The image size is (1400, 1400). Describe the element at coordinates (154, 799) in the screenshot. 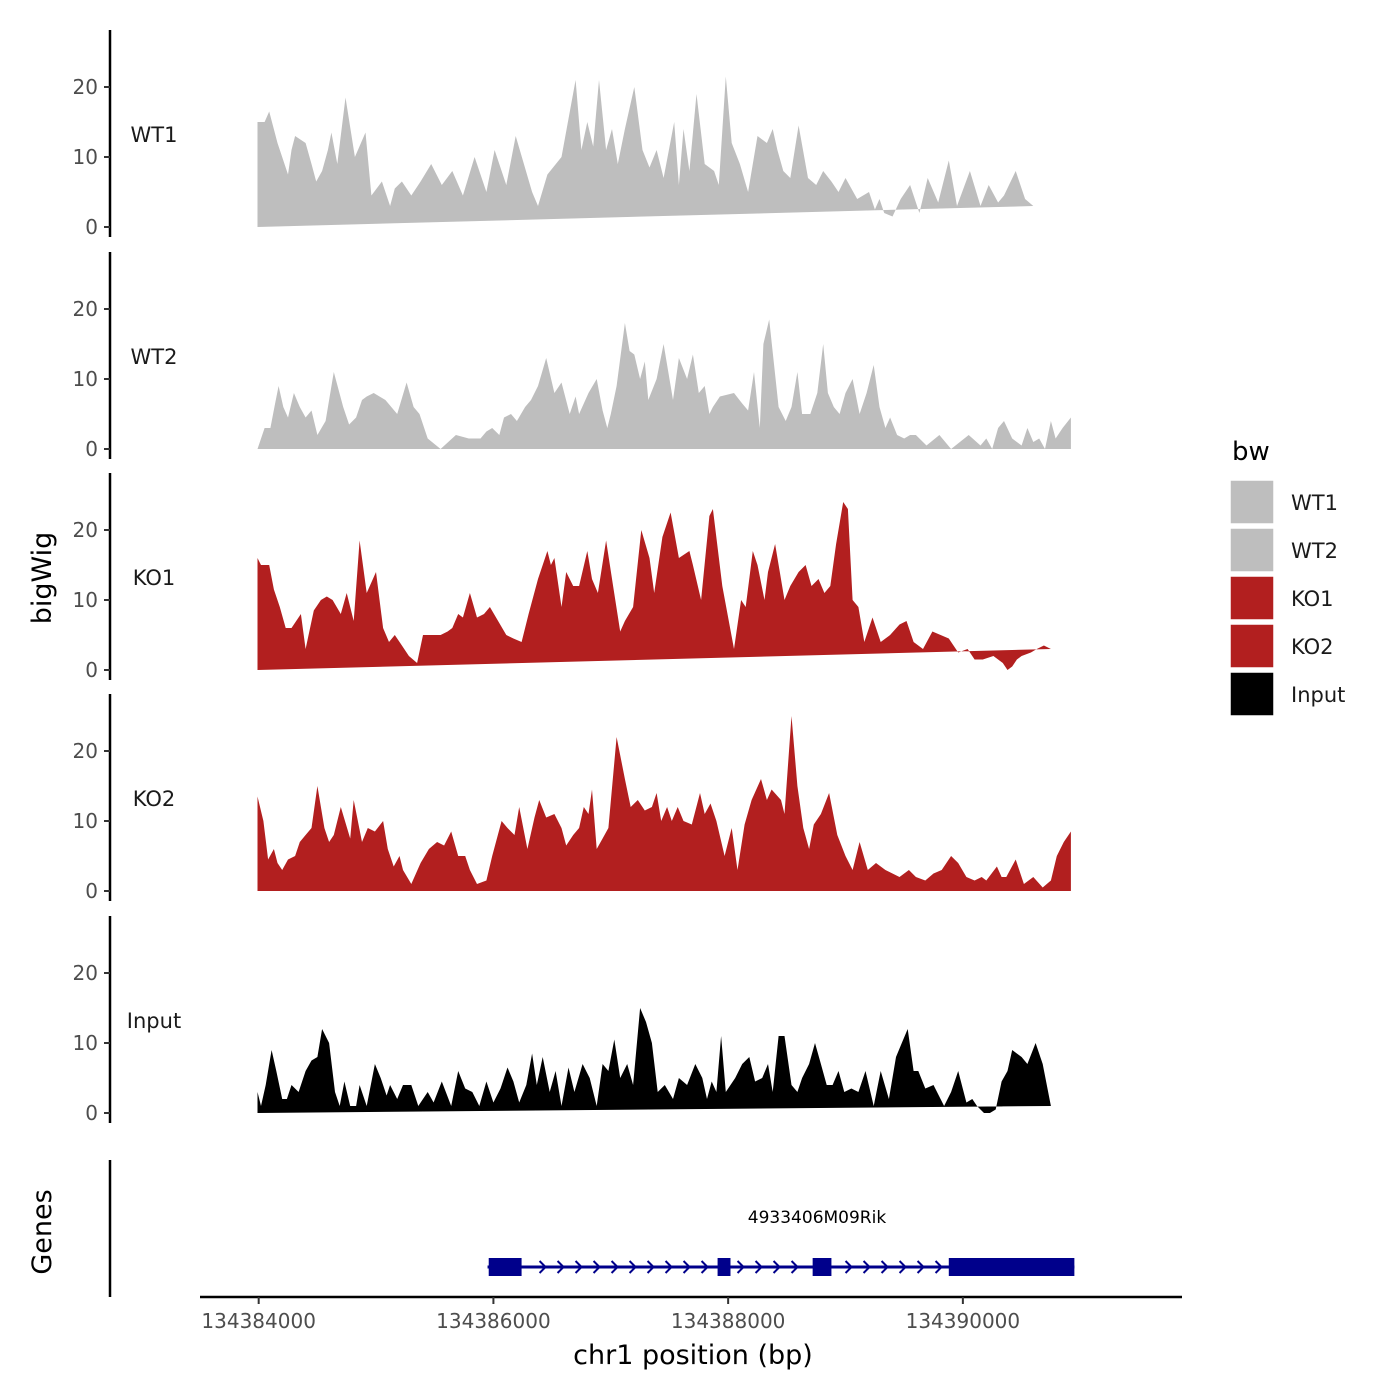

I see `track-label-ko2: KO2` at that location.